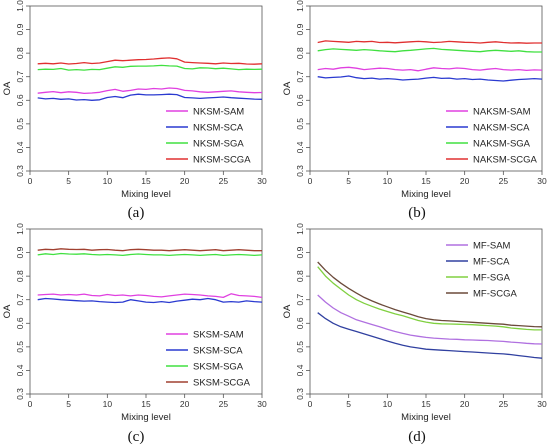  What do you see at coordinates (502, 144) in the screenshot?
I see `legend-label: NAKSM-SGA` at bounding box center [502, 144].